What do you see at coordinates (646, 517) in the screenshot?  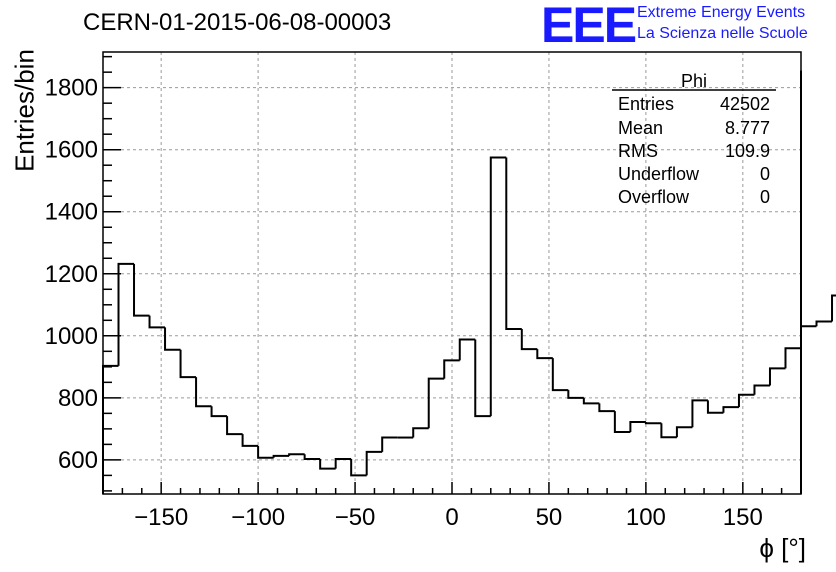 I see `x-tick-label: 100` at bounding box center [646, 517].